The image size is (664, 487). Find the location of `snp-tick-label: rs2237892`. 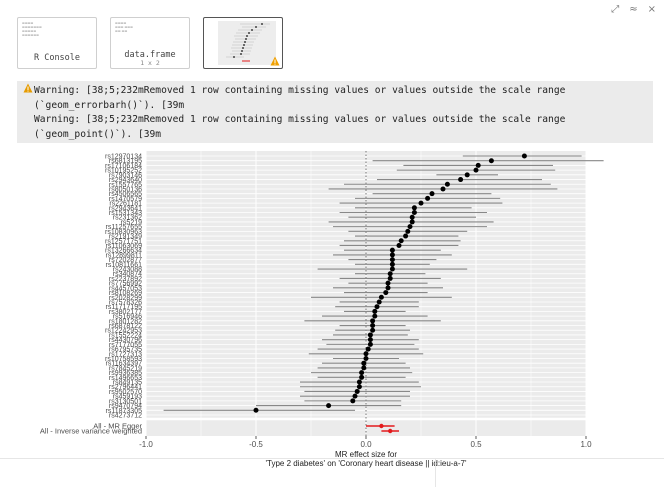

snp-tick-label: rs2237892 is located at coordinates (125, 279).